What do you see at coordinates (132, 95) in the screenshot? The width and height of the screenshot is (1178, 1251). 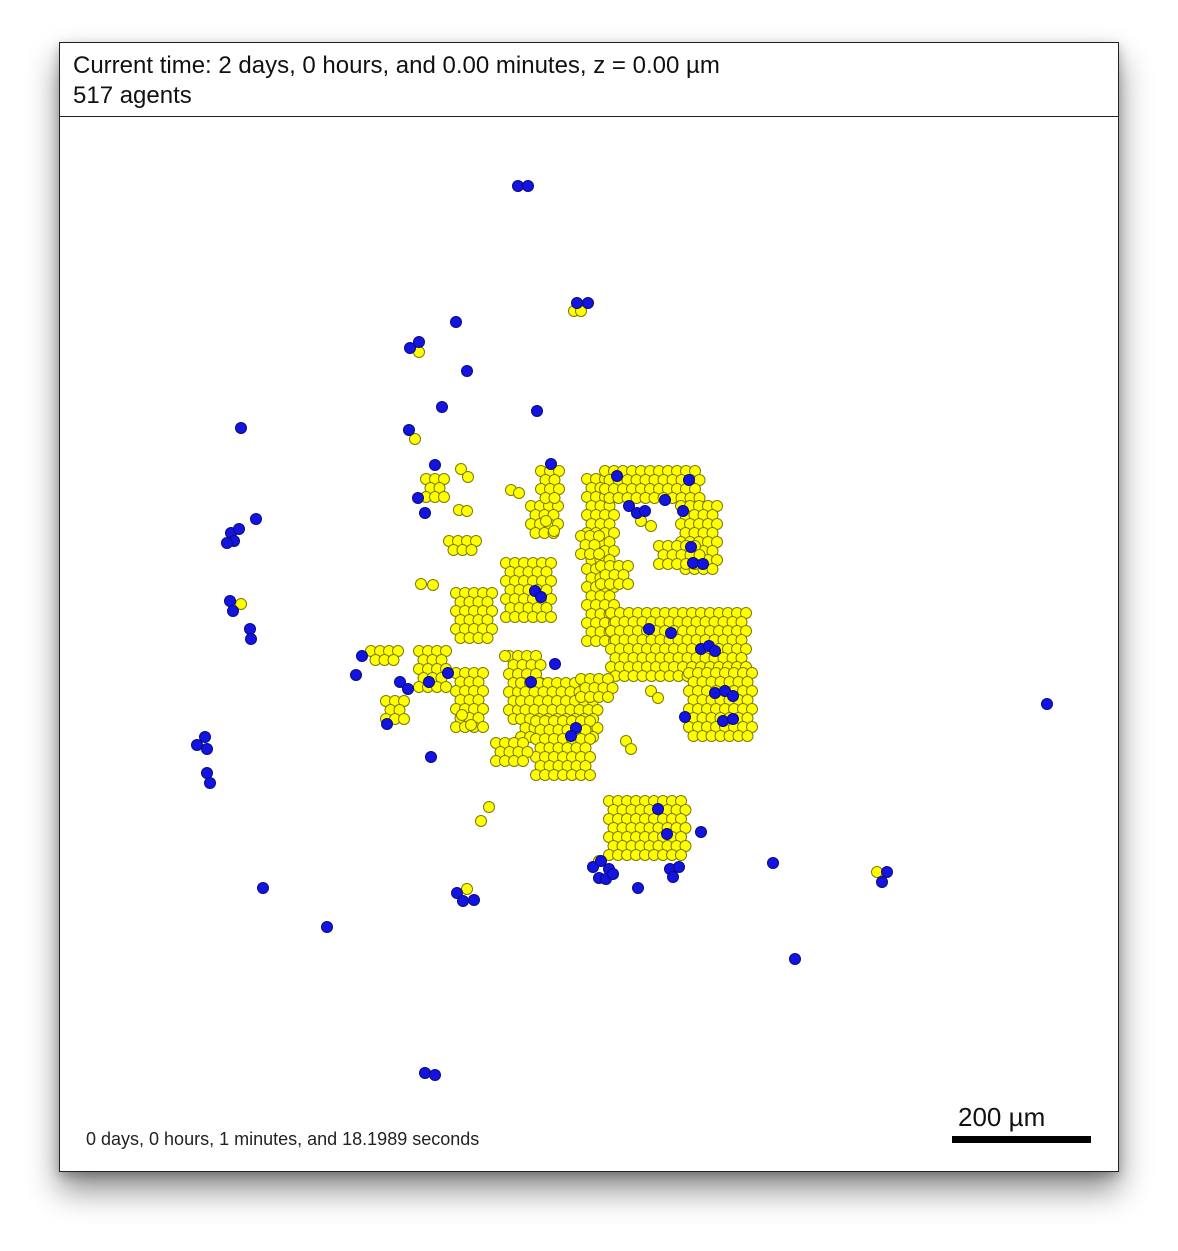 I see `agent-count-label: 517 agents` at bounding box center [132, 95].